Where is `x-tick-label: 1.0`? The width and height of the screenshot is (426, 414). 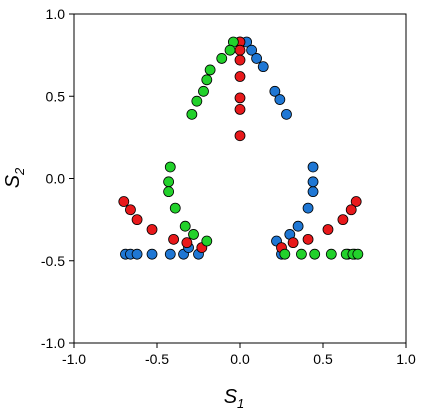 x-tick-label: 1.0 is located at coordinates (406, 359).